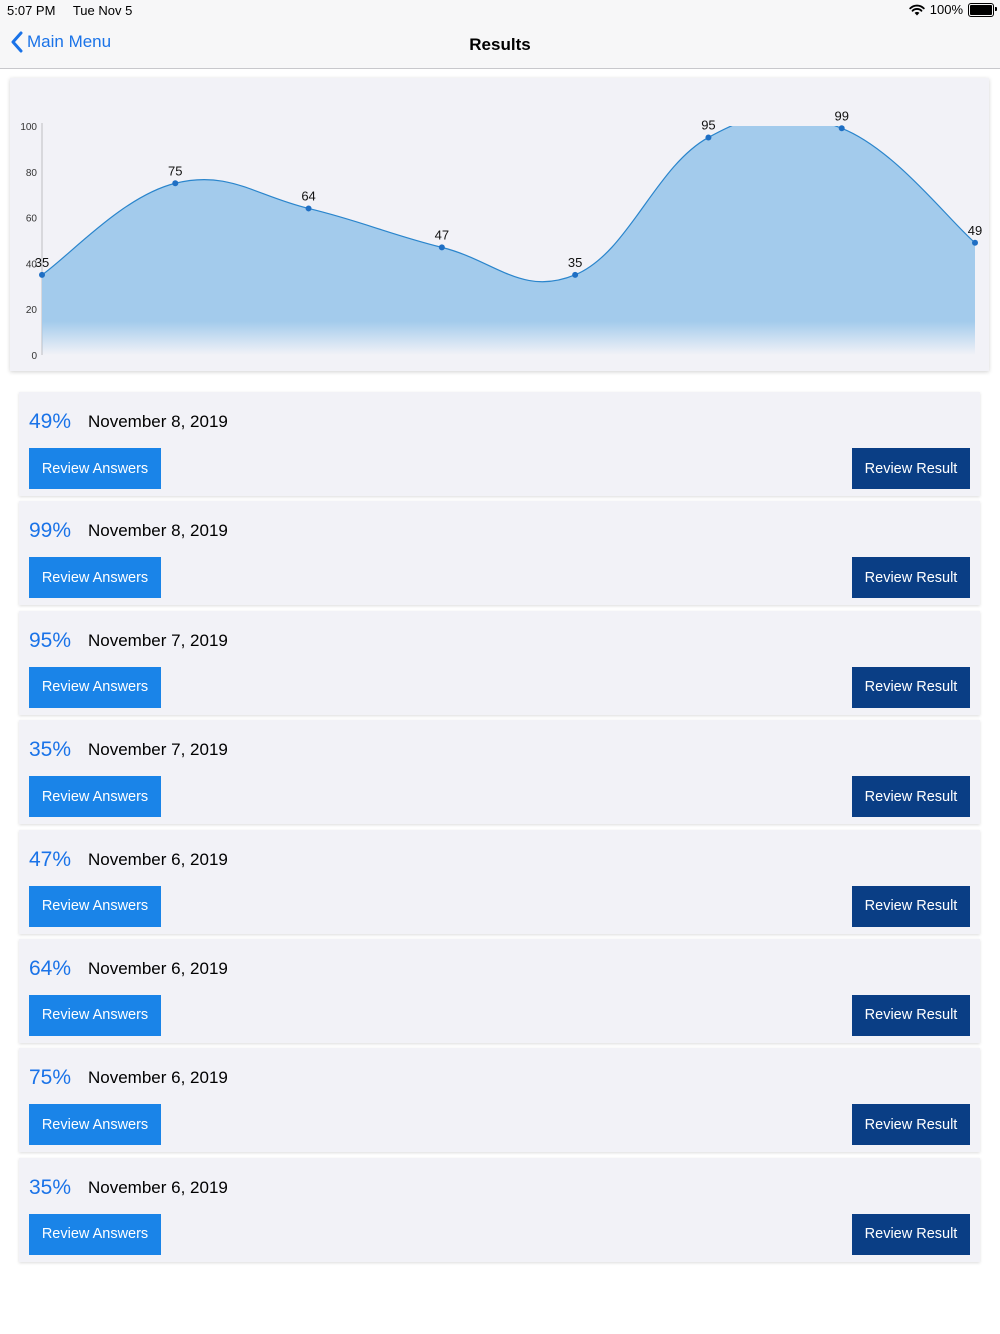 The image size is (1000, 1334). I want to click on result-score: 95%, so click(50, 640).